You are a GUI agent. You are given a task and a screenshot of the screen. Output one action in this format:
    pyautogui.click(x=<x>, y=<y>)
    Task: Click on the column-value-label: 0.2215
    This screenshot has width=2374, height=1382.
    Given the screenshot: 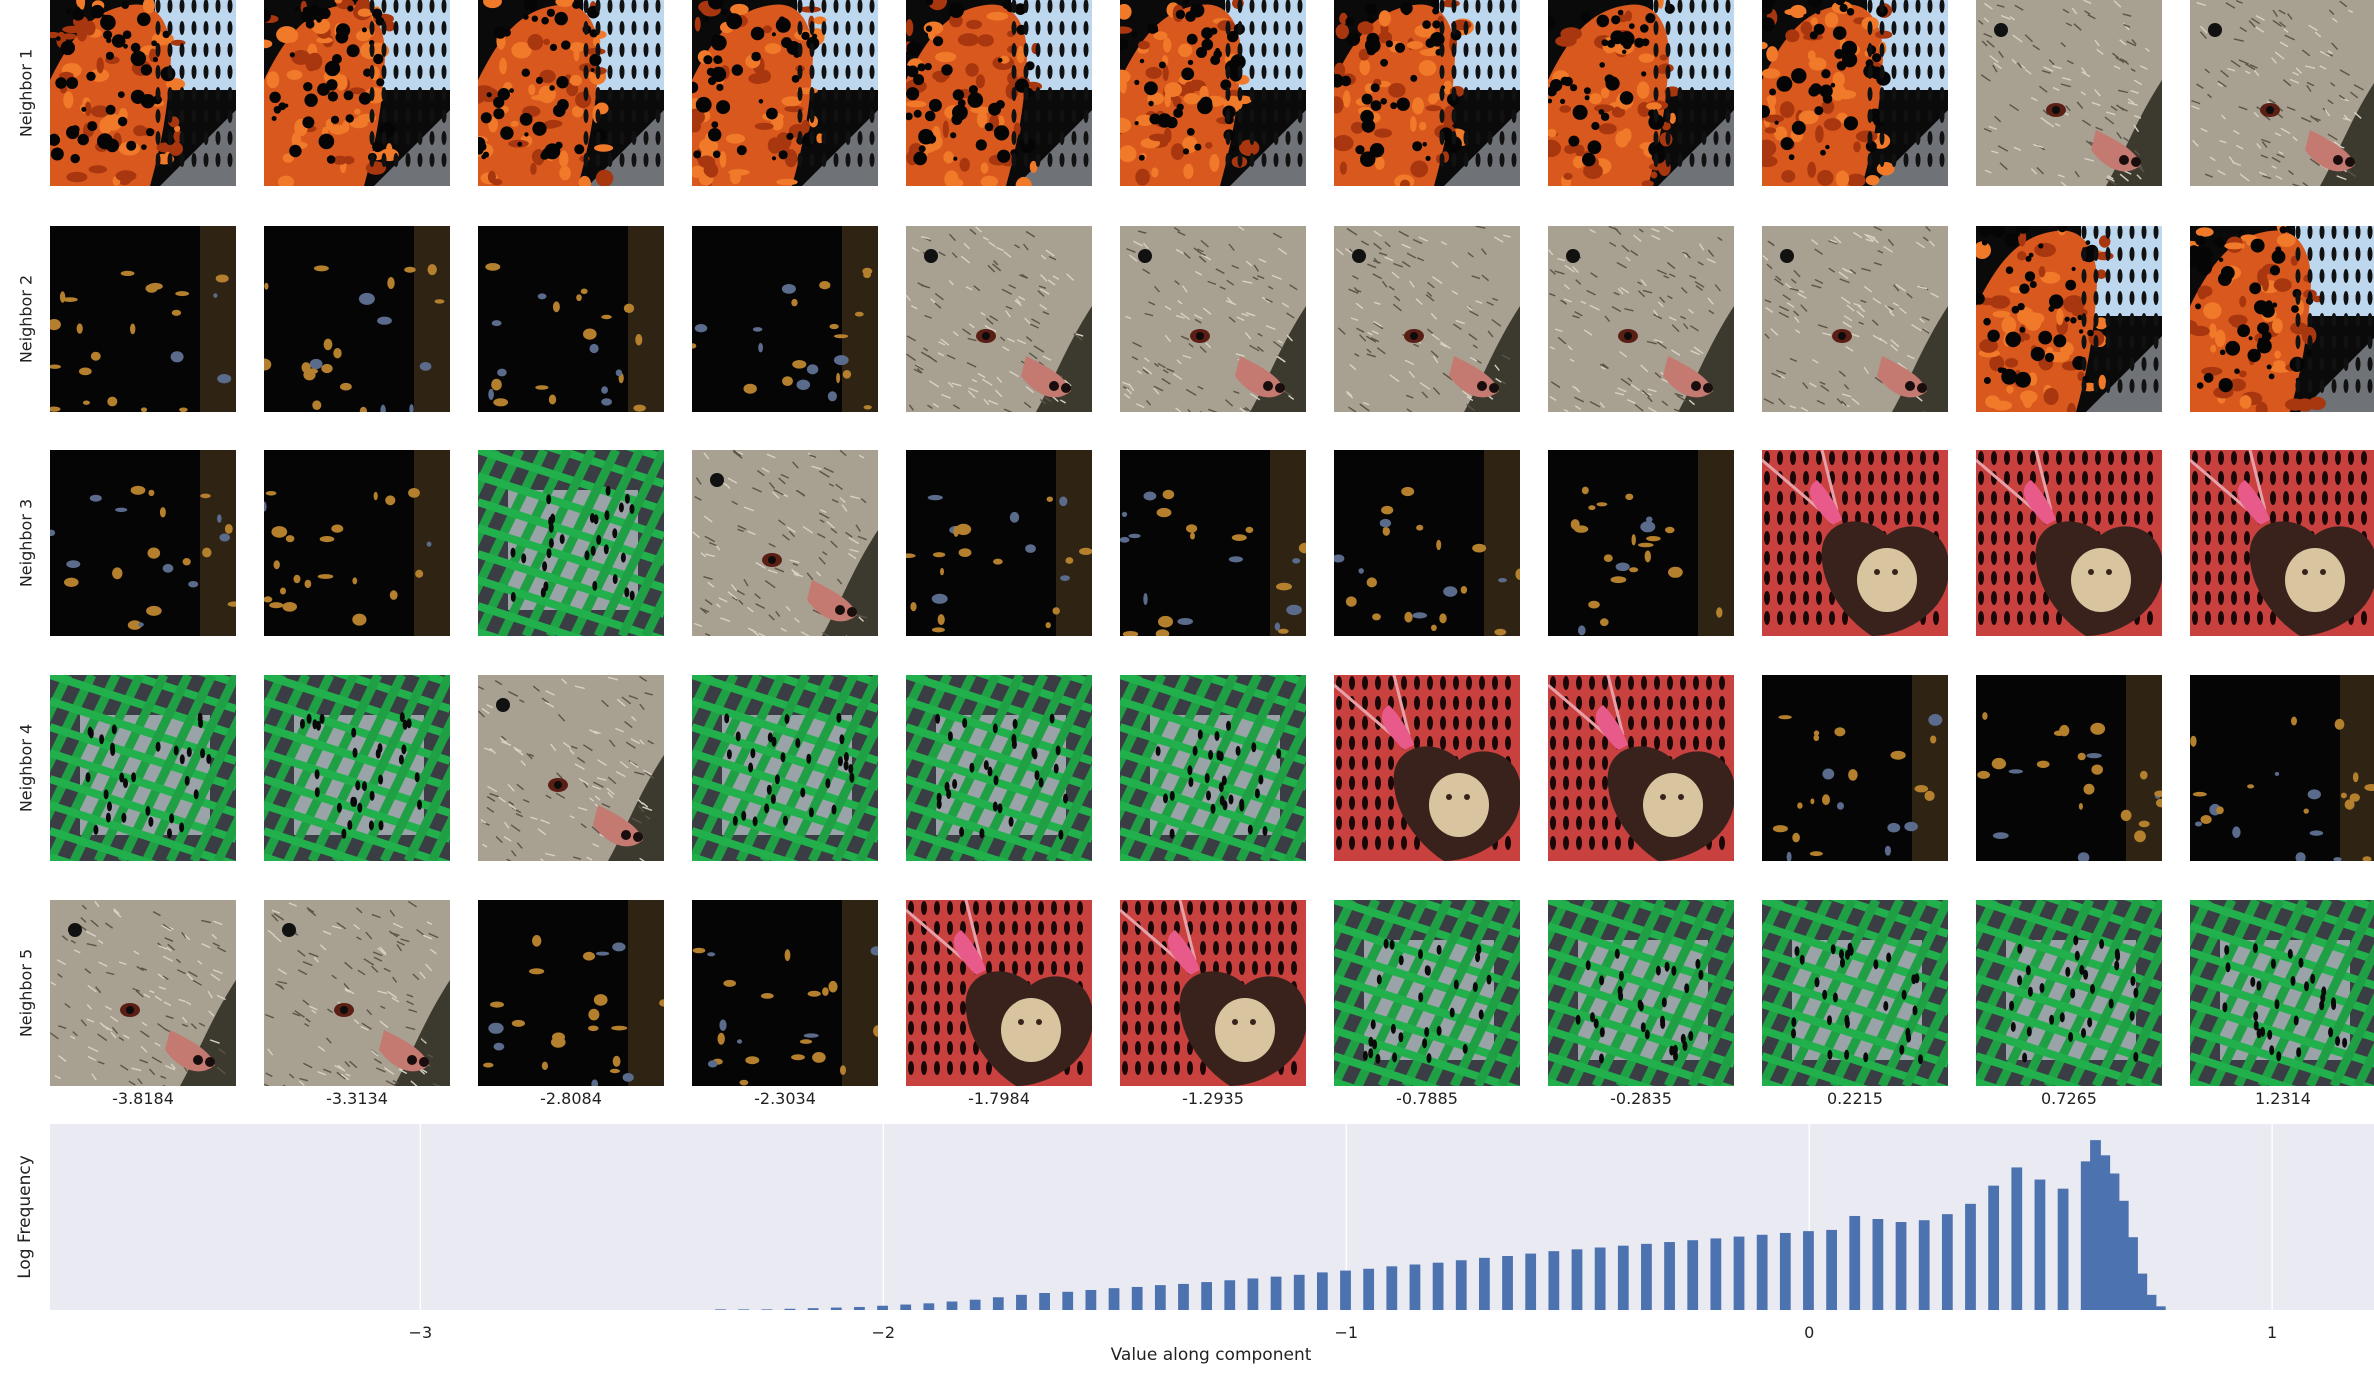 What is the action you would take?
    pyautogui.click(x=1855, y=1098)
    